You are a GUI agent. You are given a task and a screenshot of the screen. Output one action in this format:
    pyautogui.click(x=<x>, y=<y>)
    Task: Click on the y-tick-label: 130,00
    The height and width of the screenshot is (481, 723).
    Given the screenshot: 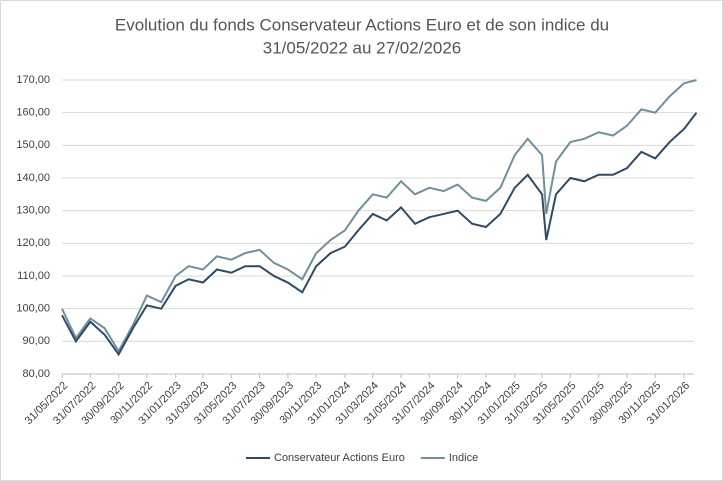 What is the action you would take?
    pyautogui.click(x=33, y=211)
    